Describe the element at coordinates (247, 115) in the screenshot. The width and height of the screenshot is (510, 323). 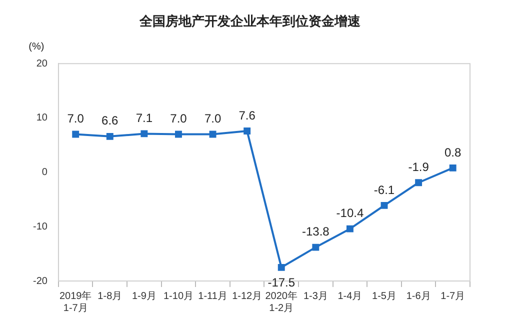
I see `data-label: 7.6` at that location.